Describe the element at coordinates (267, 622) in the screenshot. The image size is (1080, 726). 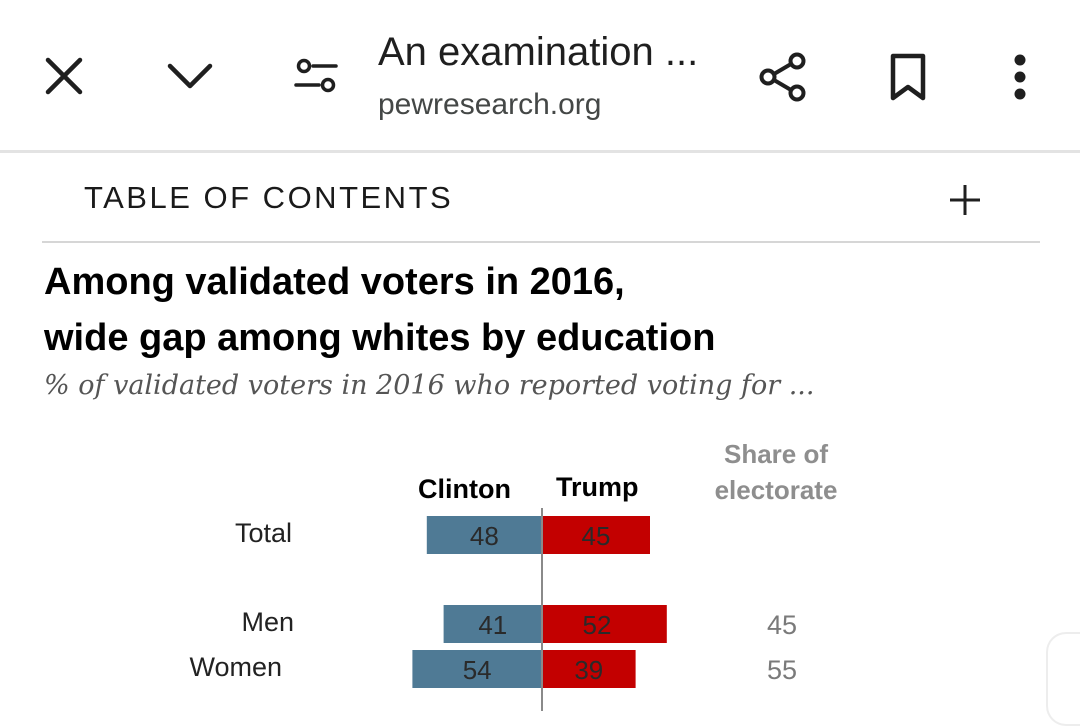
I see `row-label-men: Men` at that location.